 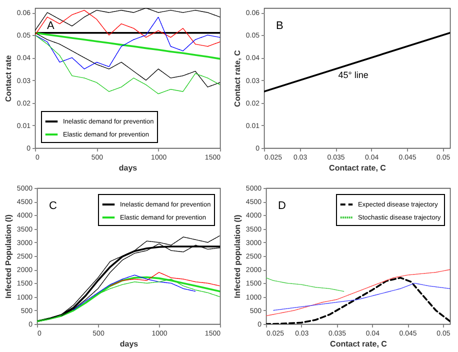 I want to click on annotation: B, so click(x=280, y=26).